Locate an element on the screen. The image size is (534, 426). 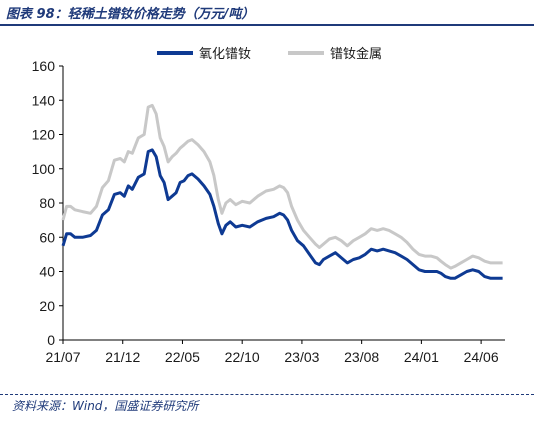
chart-legend: 氧化镨钕 镨钕金属 is located at coordinates (269, 54).